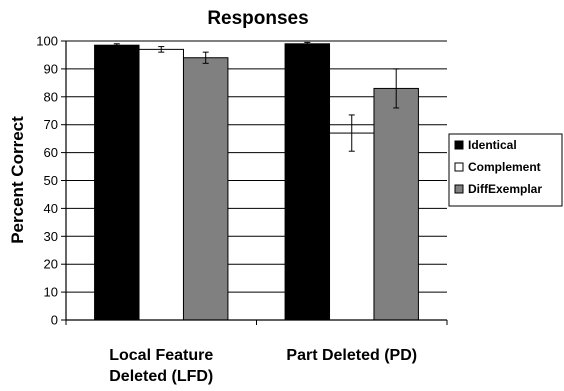 This screenshot has height=391, width=564. I want to click on legend-label: Complement, so click(504, 167).